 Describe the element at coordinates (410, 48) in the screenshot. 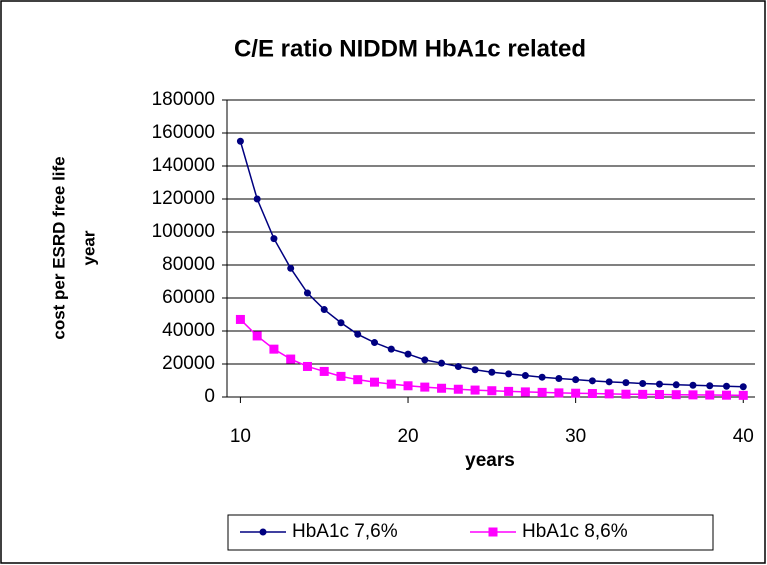

I see `chart-title: C/E ratio NIDDM HbA1c related` at that location.